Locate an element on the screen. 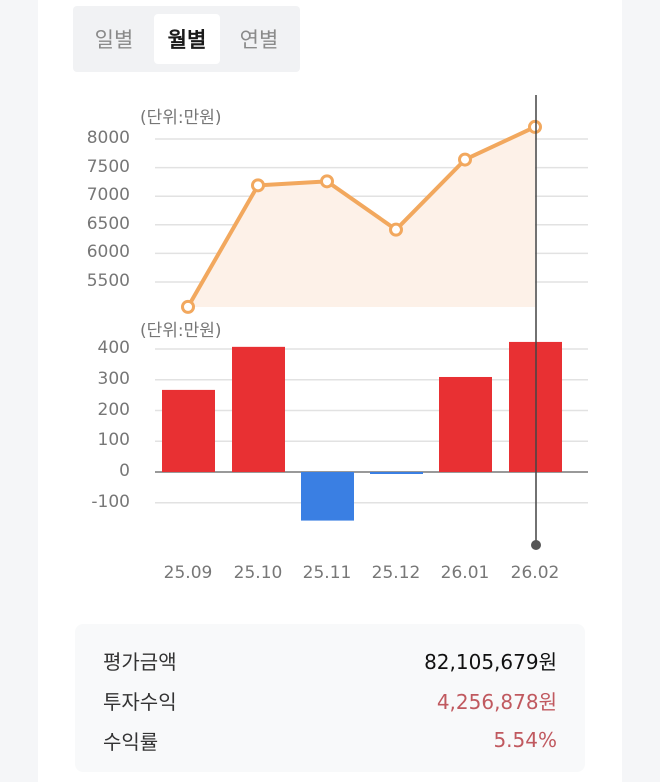 The image size is (660, 782). value-line is located at coordinates (361, 216).